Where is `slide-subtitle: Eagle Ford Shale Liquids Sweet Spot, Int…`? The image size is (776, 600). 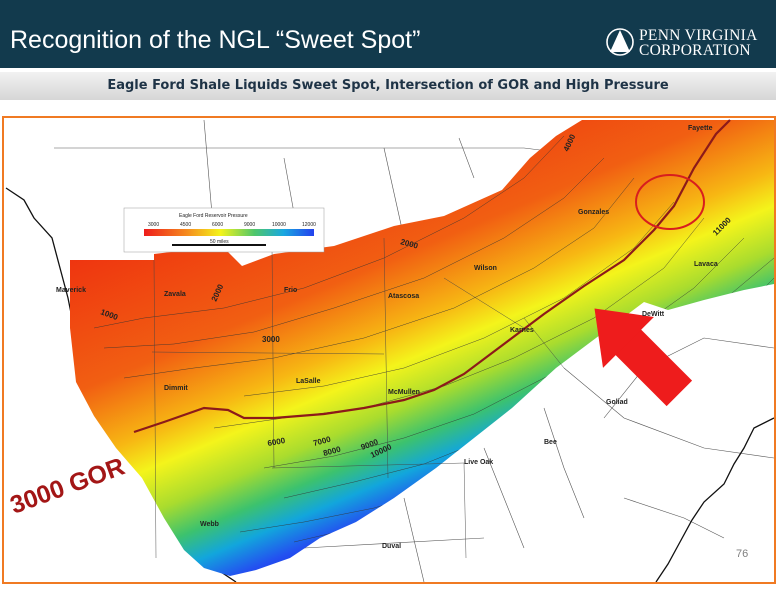
slide-subtitle: Eagle Ford Shale Liquids Sweet Spot, Int… is located at coordinates (388, 85).